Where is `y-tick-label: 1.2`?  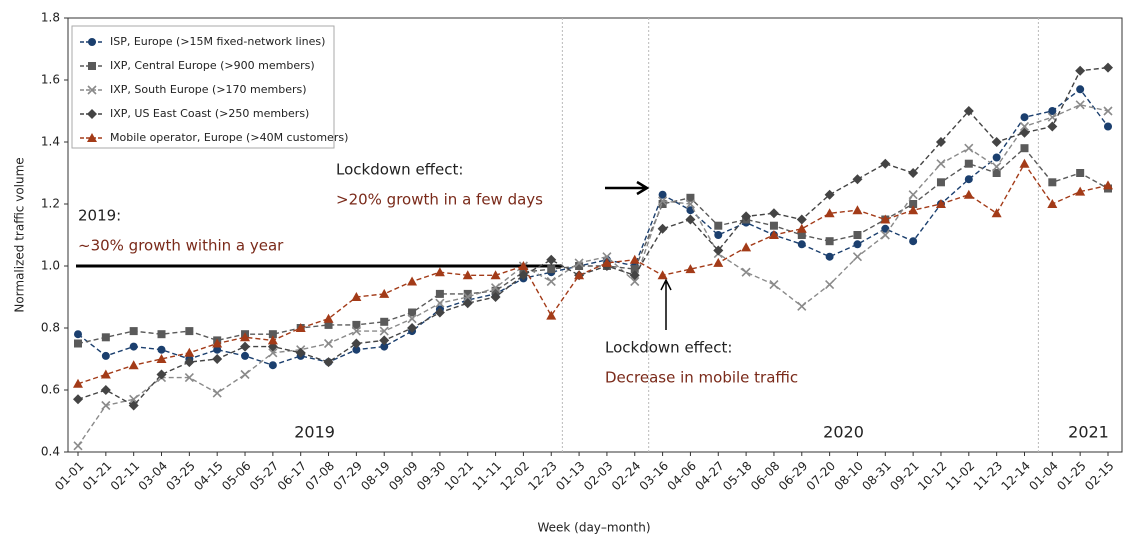
y-tick-label: 1.2 is located at coordinates (50, 204).